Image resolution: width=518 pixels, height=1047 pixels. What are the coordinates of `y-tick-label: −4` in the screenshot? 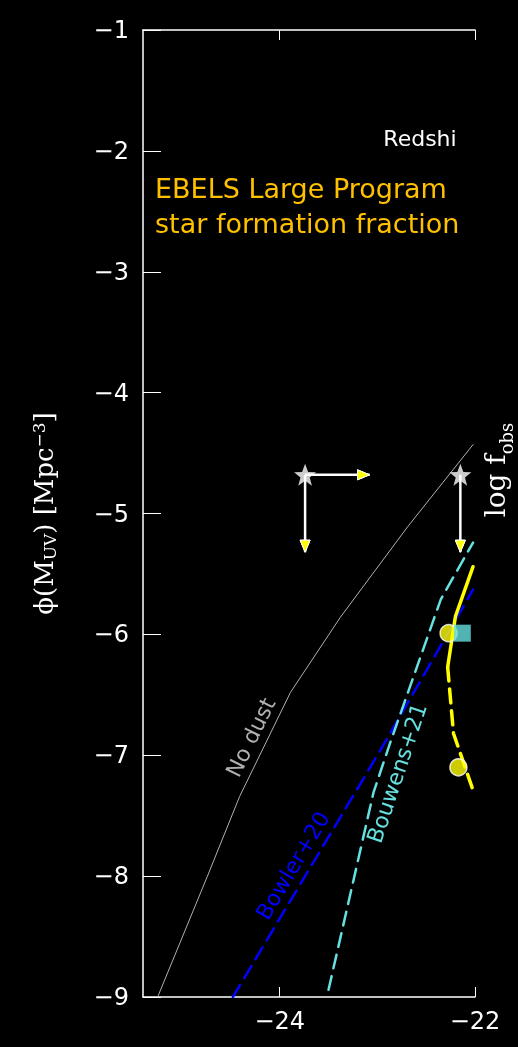 It's located at (111, 392).